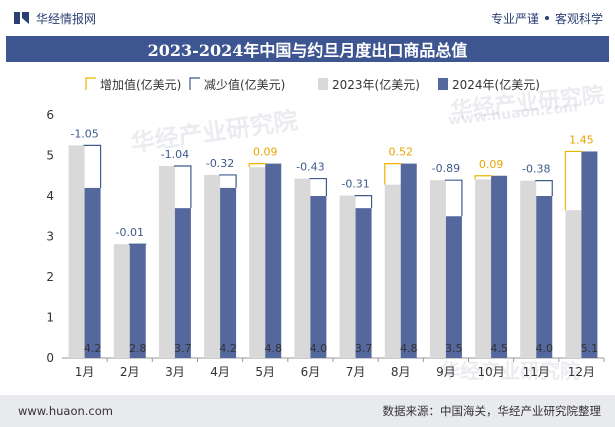 The height and width of the screenshot is (427, 615). Describe the element at coordinates (175, 372) in the screenshot. I see `x-tick-label: 3月` at that location.